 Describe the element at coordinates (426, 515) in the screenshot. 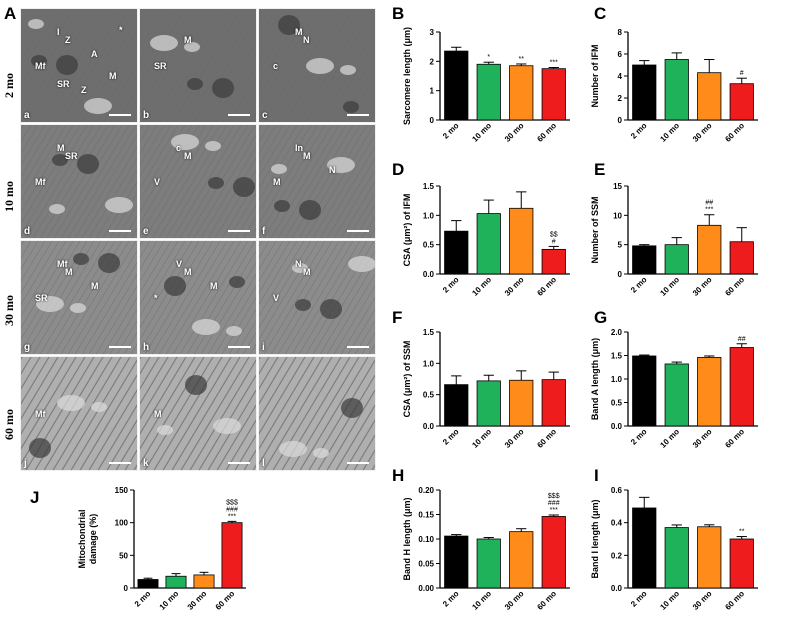

I see `y-tick-label: 0.15` at that location.